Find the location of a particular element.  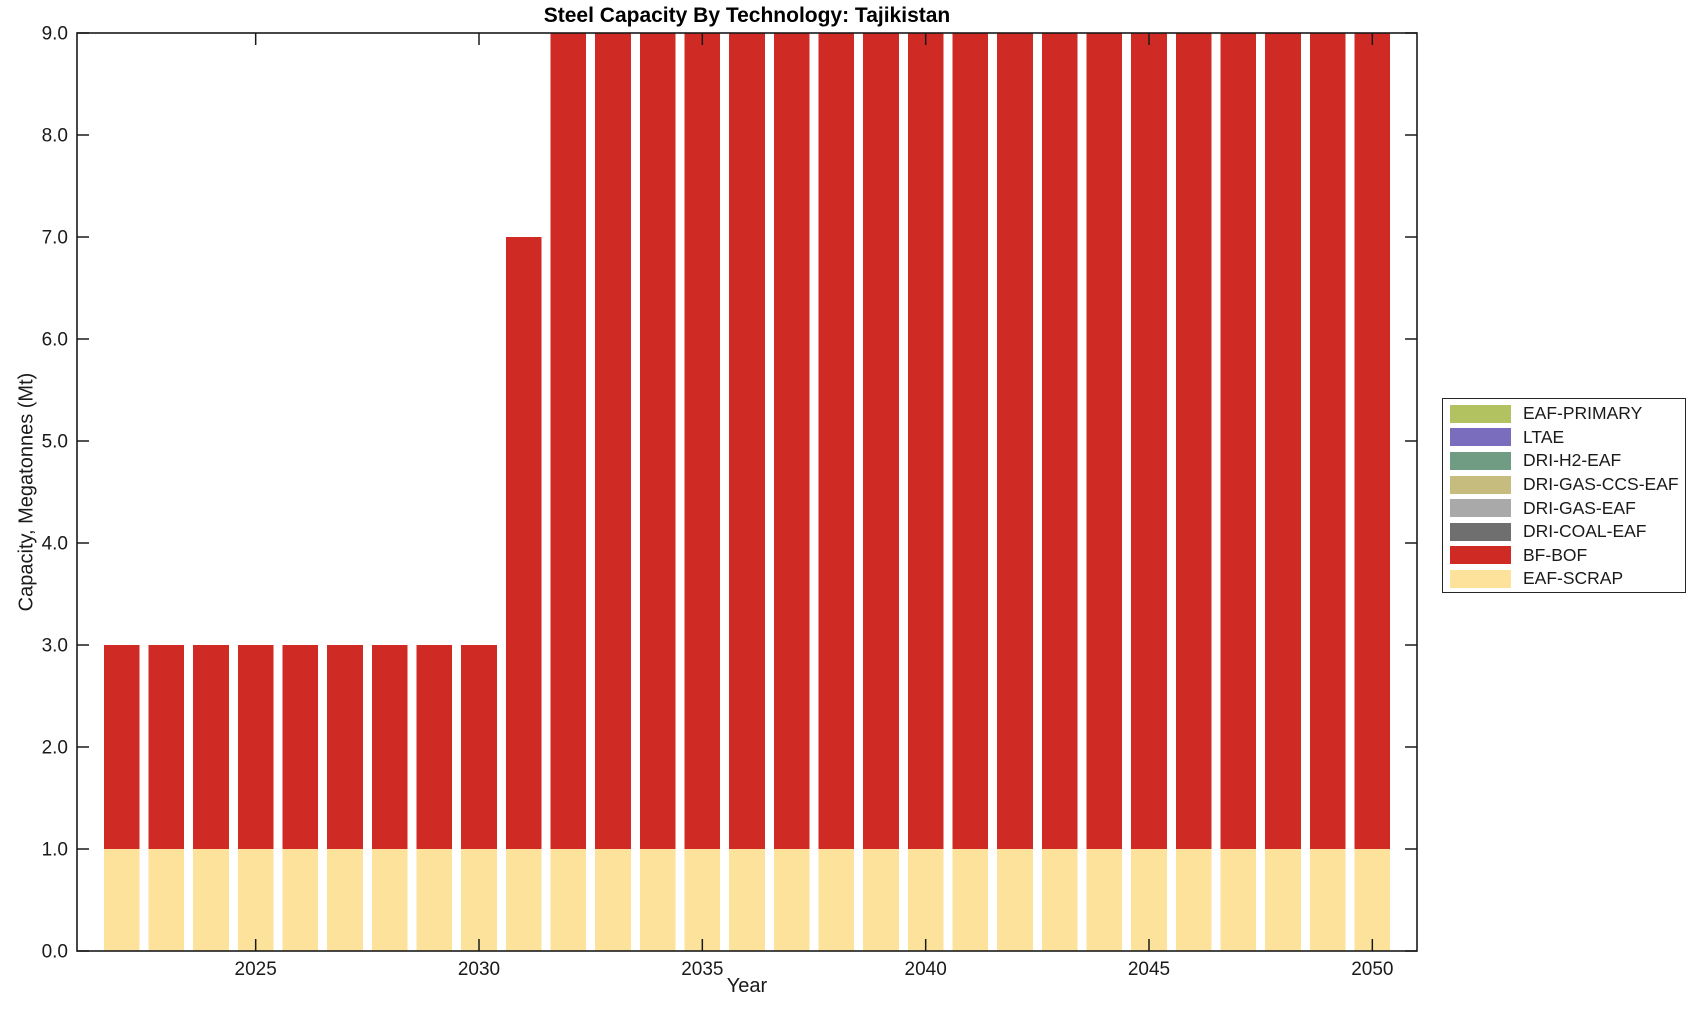

legend-item-dri-coal-eaf: DRI-COAL-EAF is located at coordinates (1564, 532).